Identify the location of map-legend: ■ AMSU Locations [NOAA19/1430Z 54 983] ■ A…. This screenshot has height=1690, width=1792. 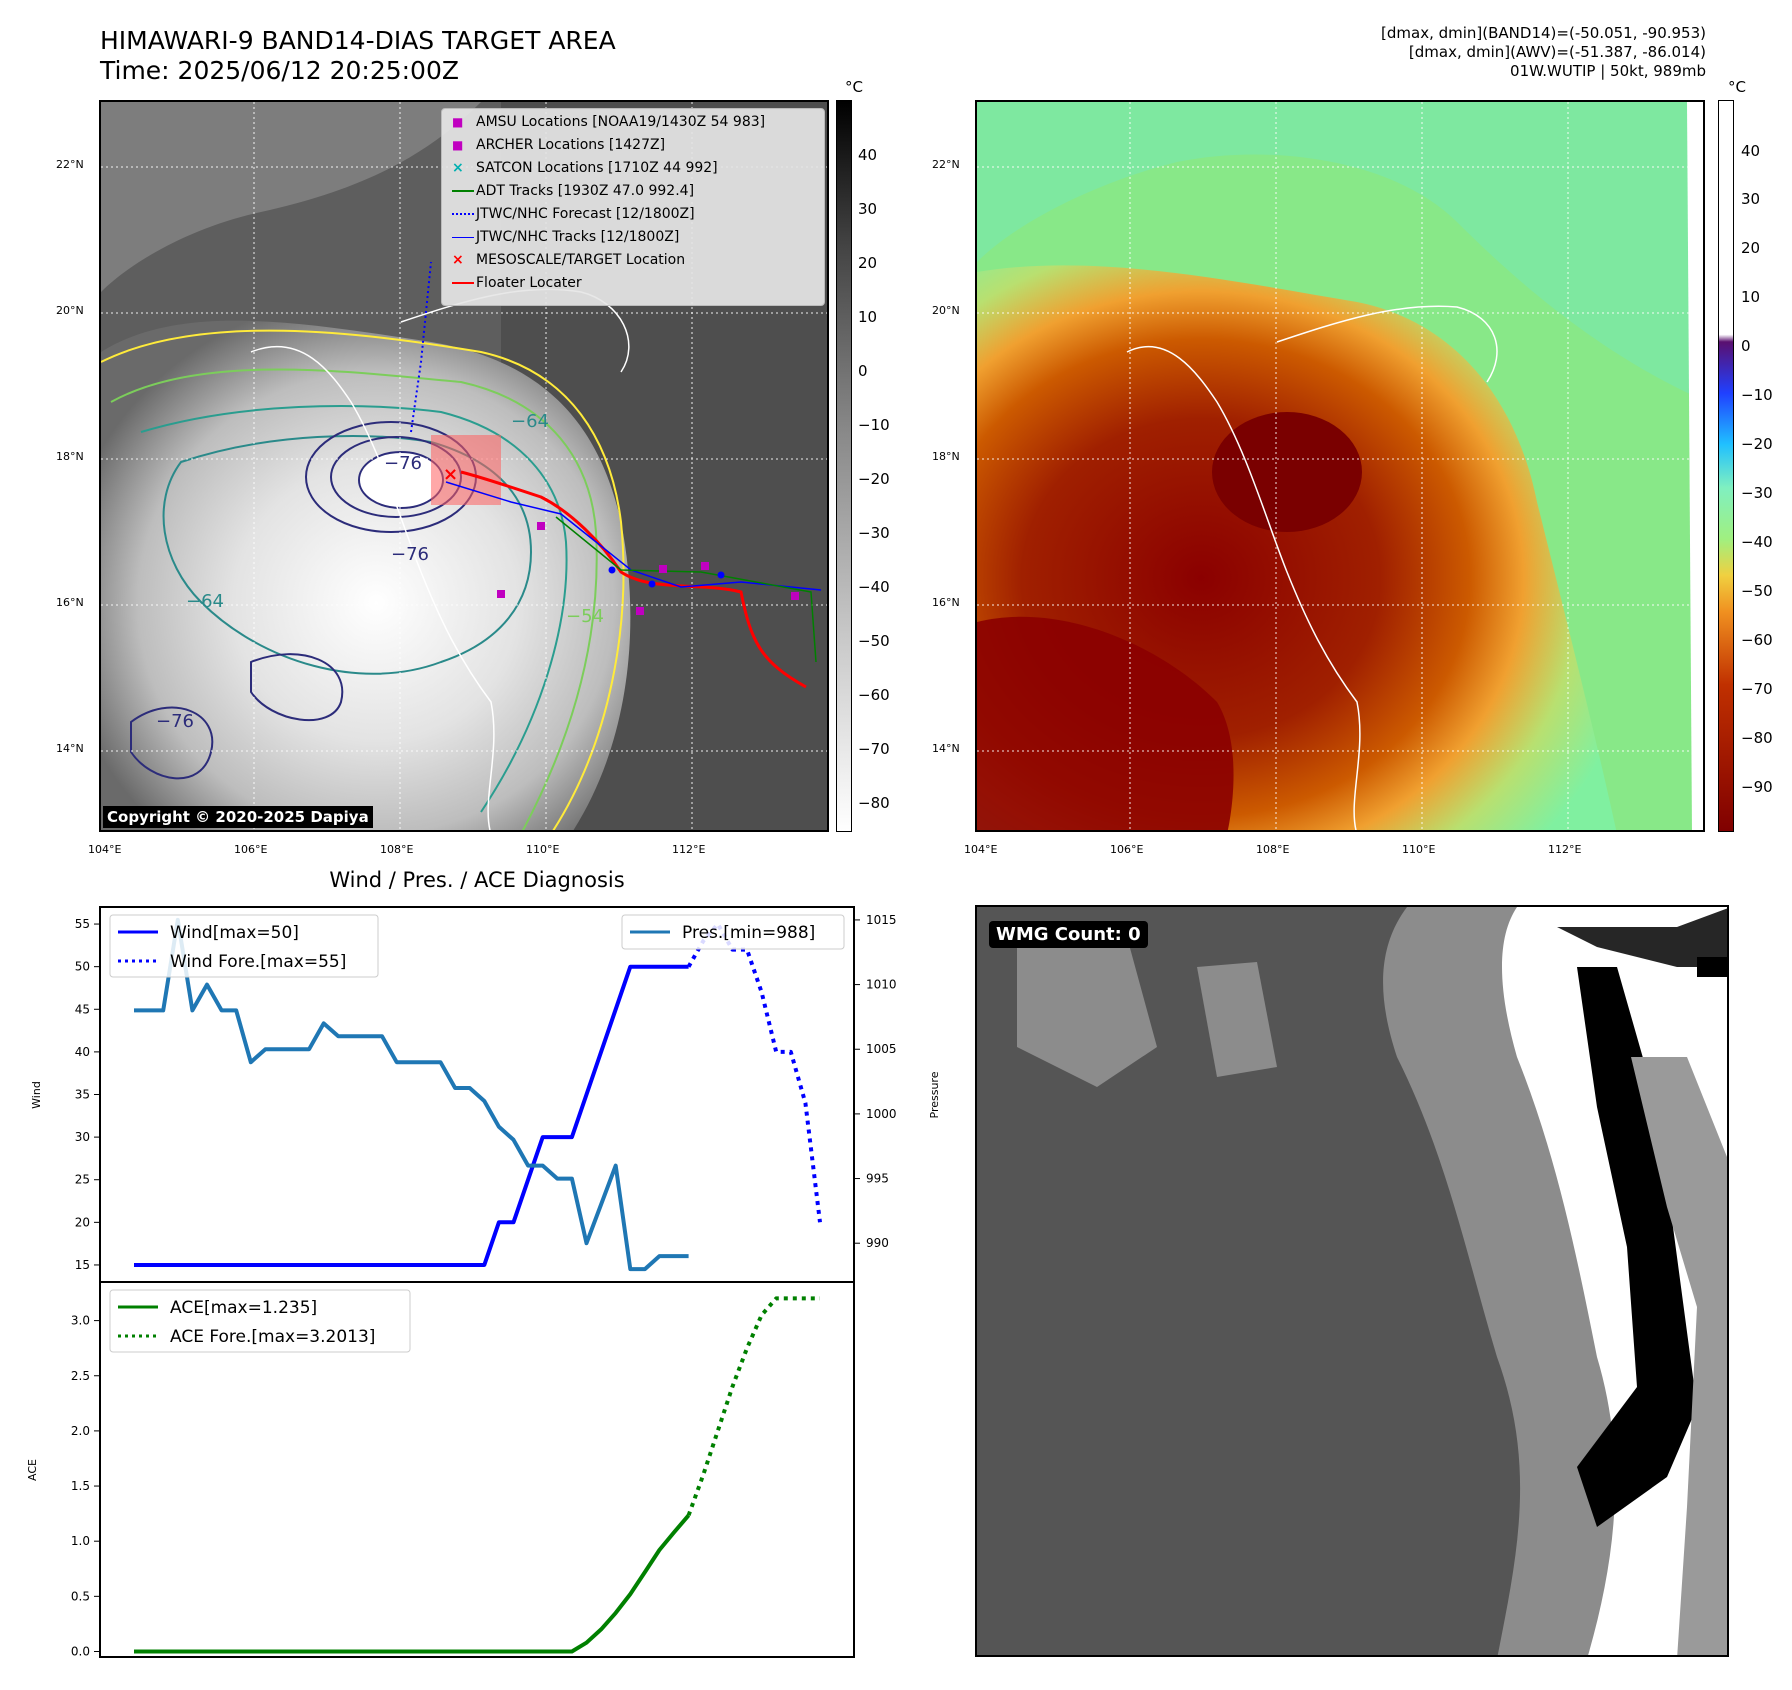
(633, 207).